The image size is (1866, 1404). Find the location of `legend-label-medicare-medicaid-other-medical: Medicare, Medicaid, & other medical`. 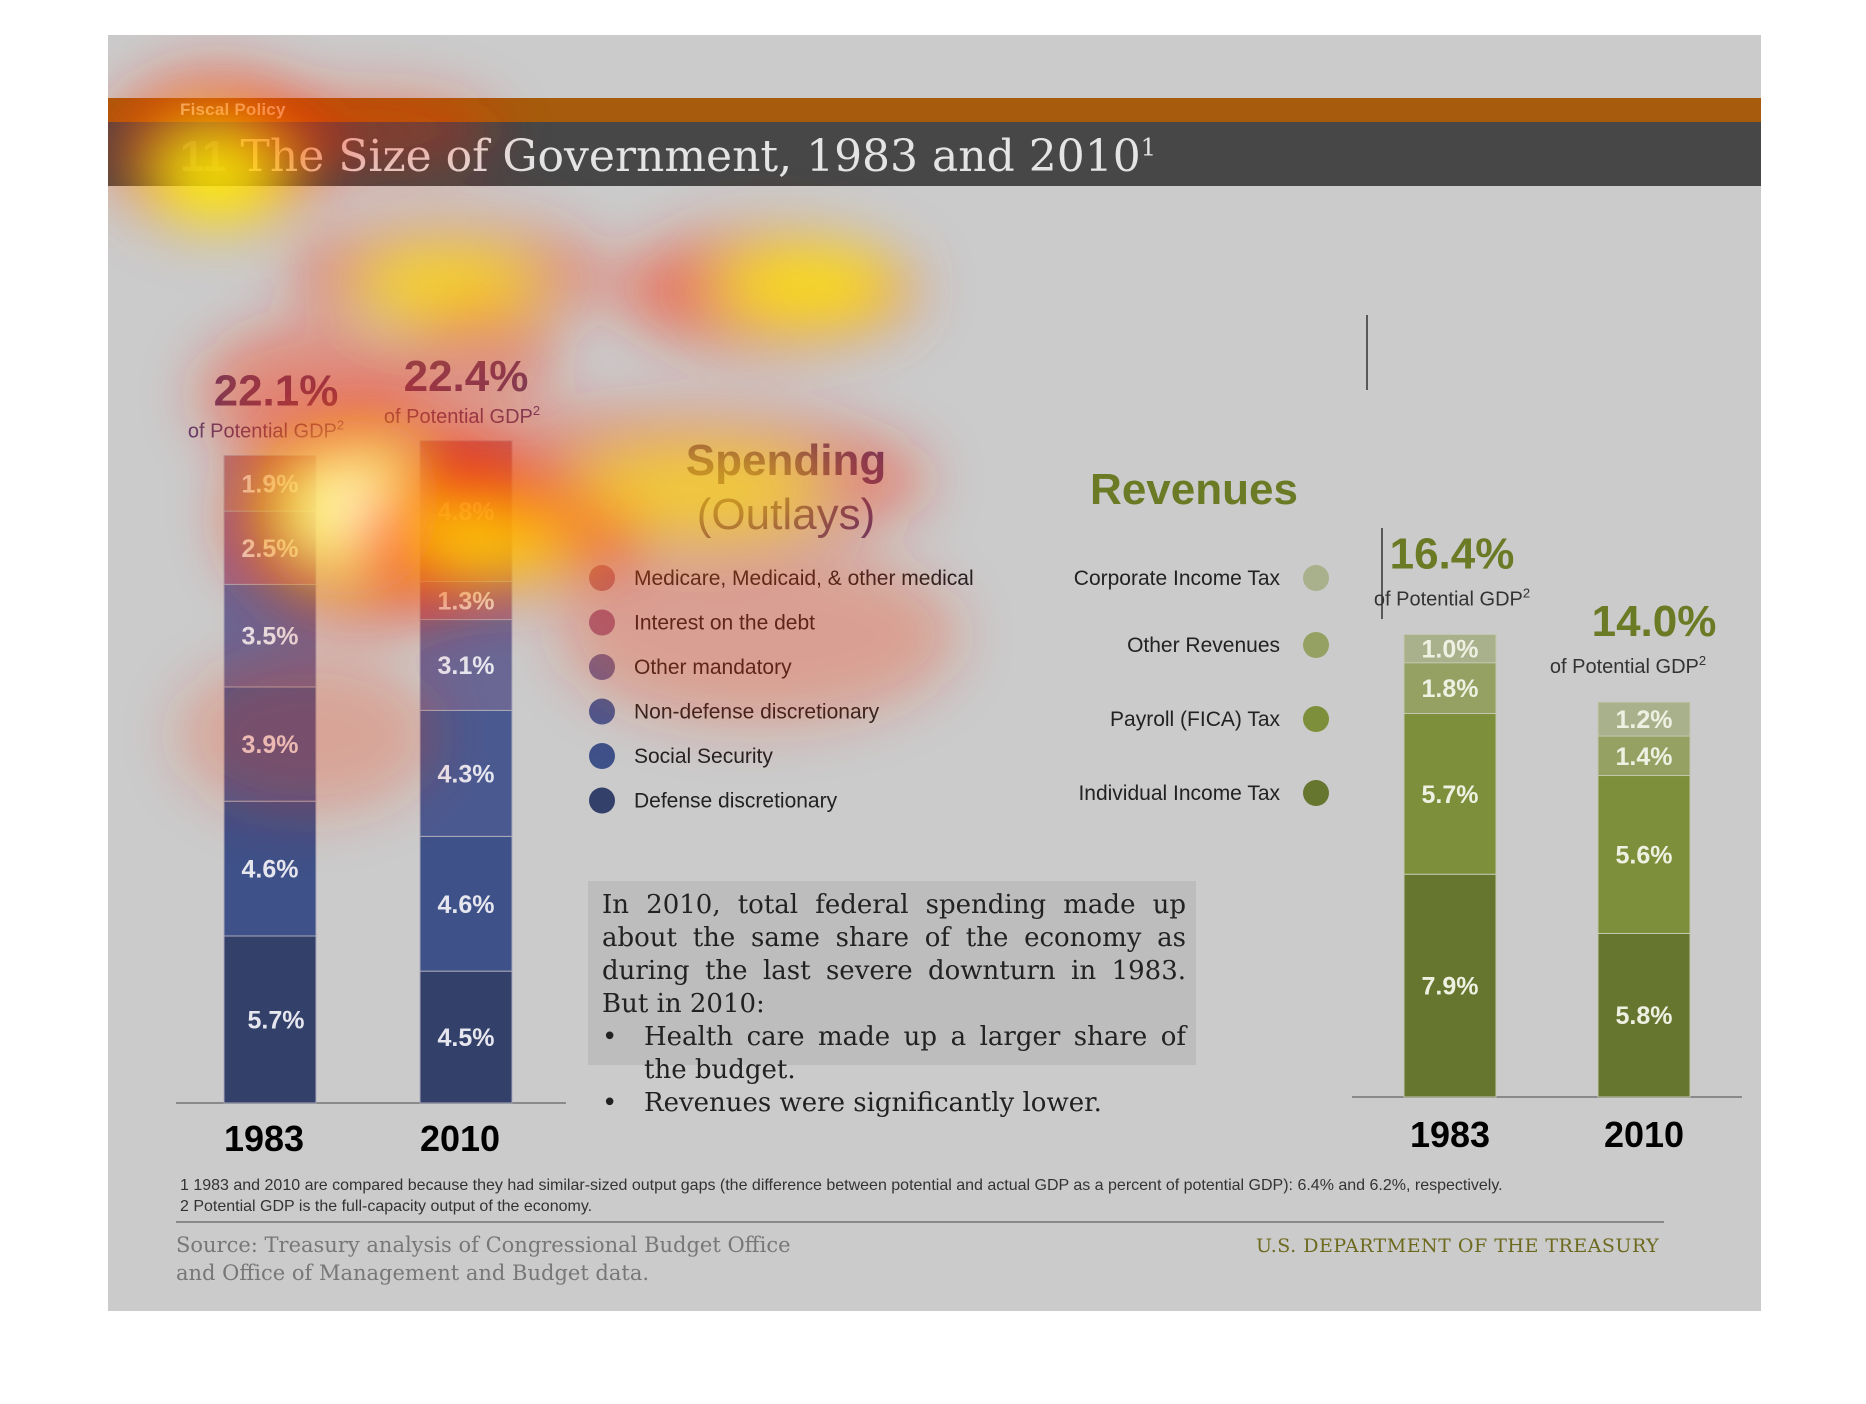

legend-label-medicare-medicaid-other-medical: Medicare, Medicaid, & other medical is located at coordinates (804, 578).